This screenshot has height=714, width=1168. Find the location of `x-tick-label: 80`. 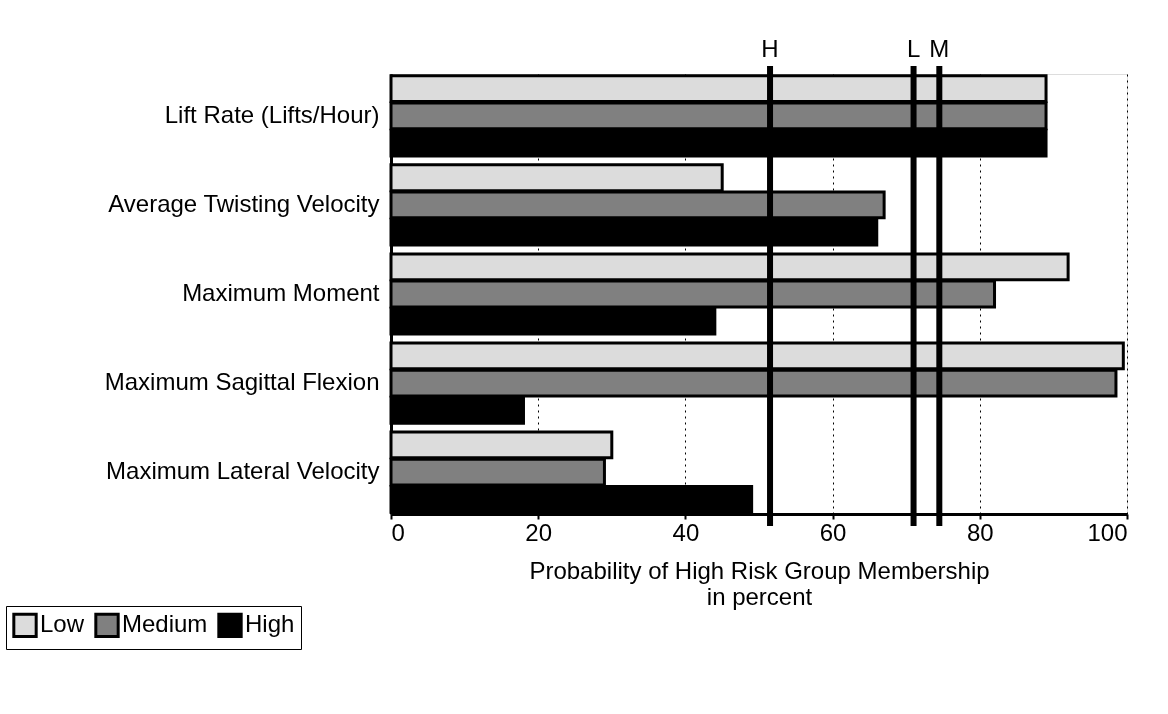

x-tick-label: 80 is located at coordinates (980, 532).